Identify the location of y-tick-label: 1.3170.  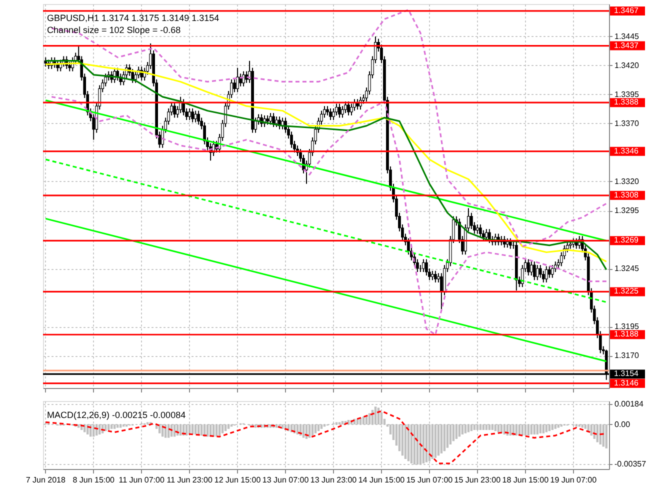
(627, 355).